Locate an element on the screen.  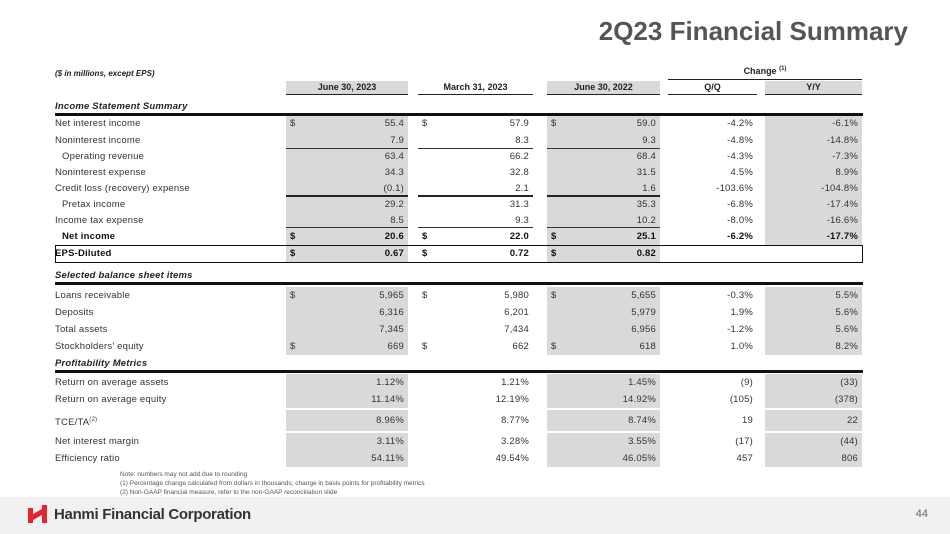
table-row: Operating revenue 63.4 66.2 68.4 -4.3% -7.3% is located at coordinates (459, 157).